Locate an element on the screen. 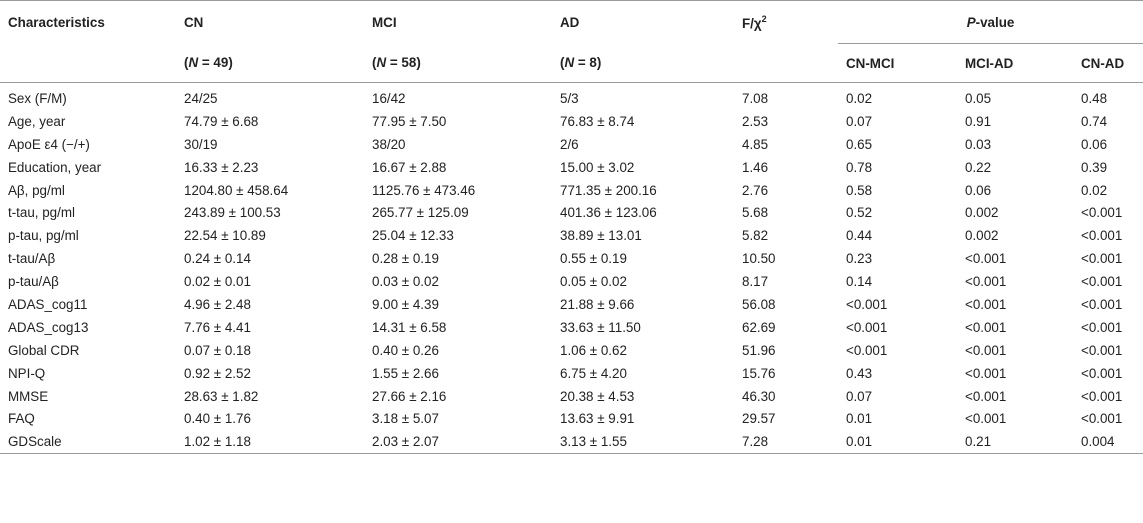 This screenshot has width=1143, height=523. header-group-cn: CN is located at coordinates (270, 22).